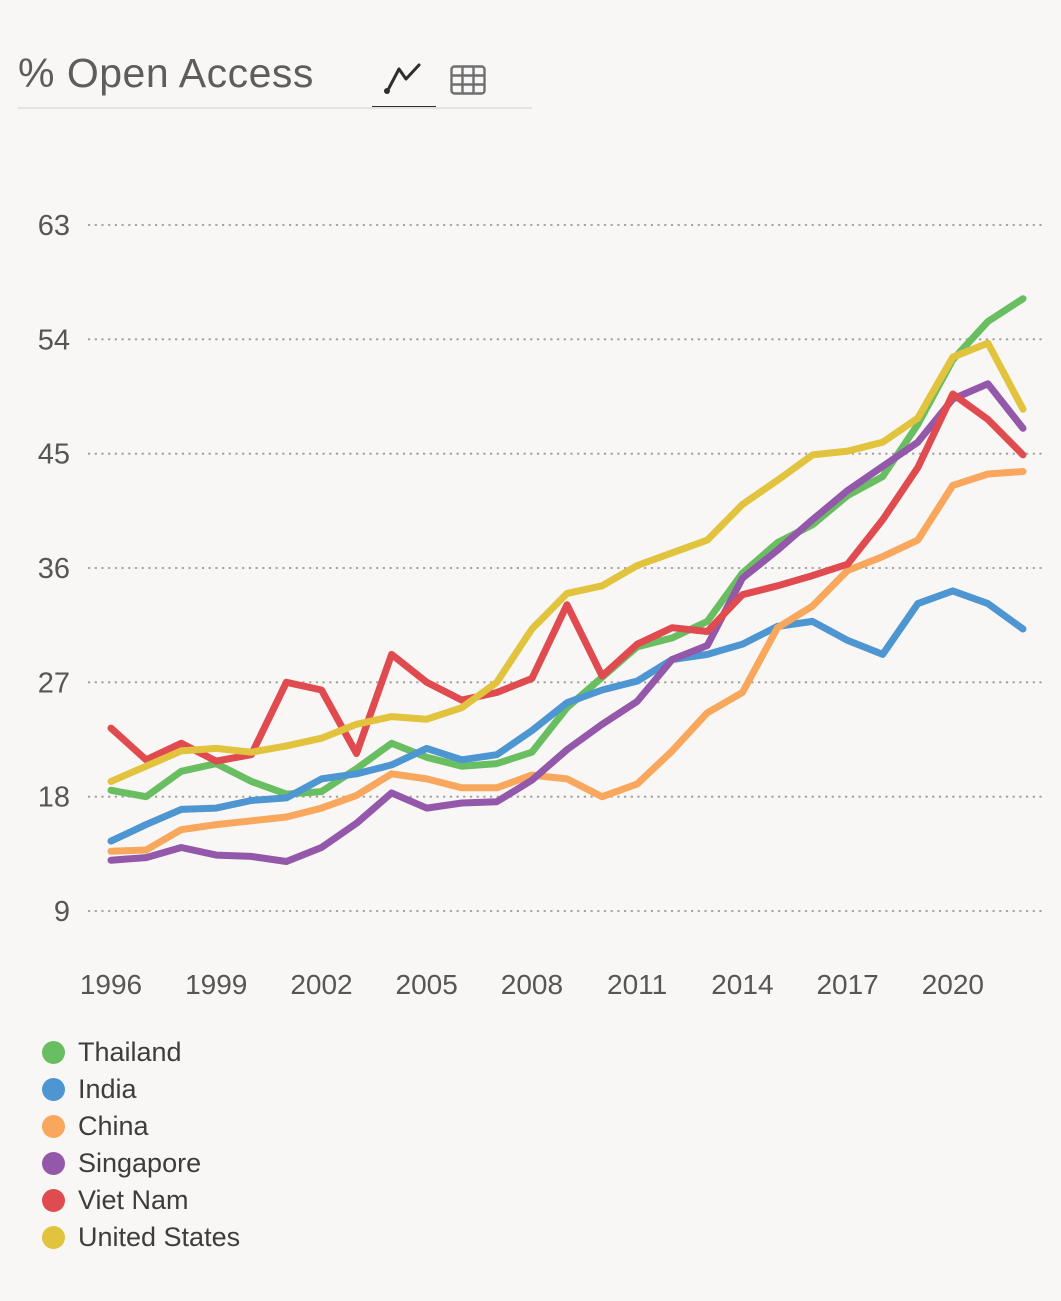  What do you see at coordinates (275, 108) in the screenshot?
I see `header-divider` at bounding box center [275, 108].